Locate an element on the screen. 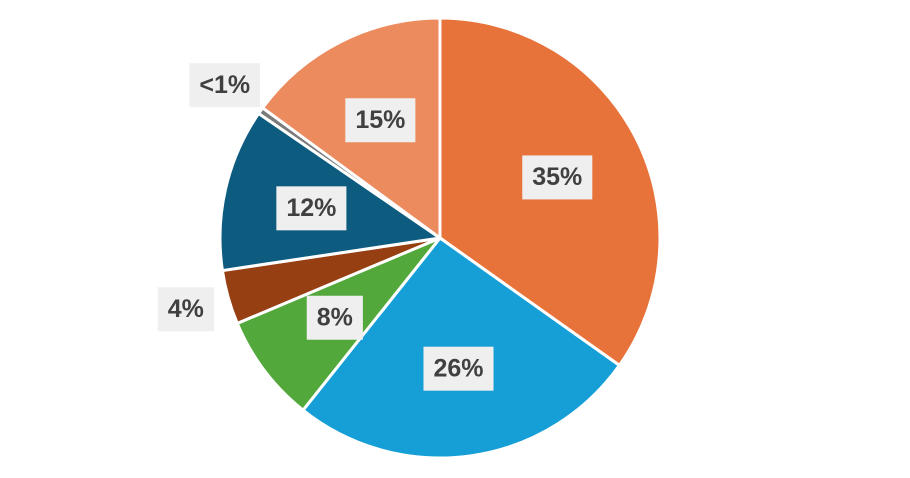 This screenshot has width=910, height=478. data-label: 8% is located at coordinates (335, 317).